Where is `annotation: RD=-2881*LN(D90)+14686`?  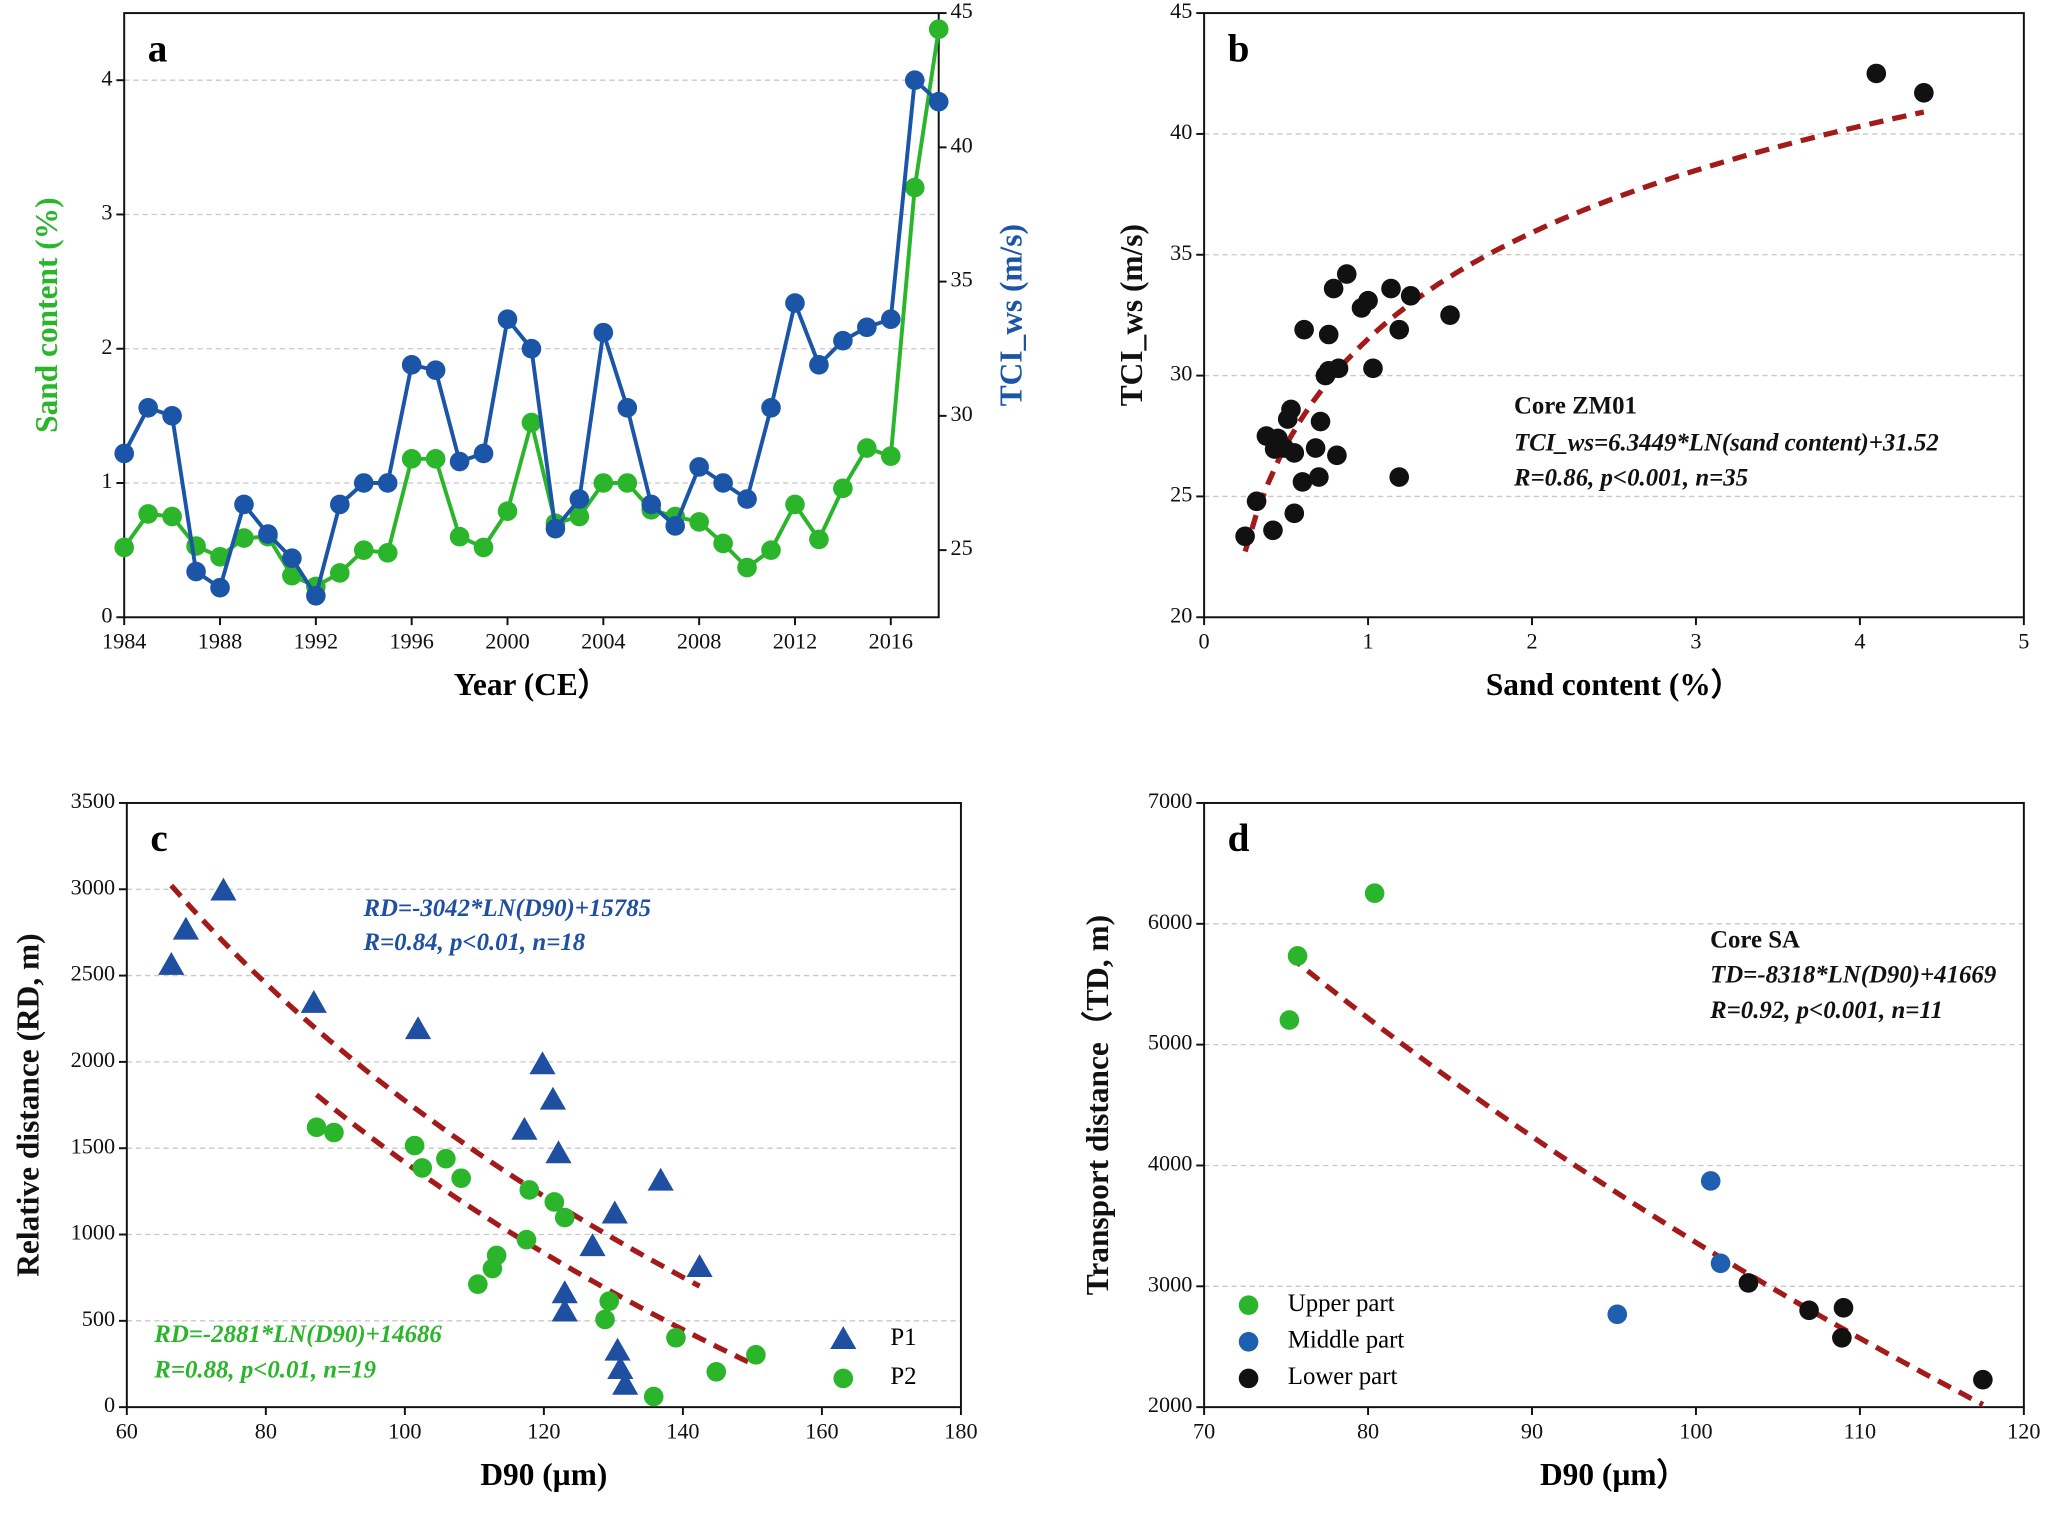 annotation: RD=-2881*LN(D90)+14686 is located at coordinates (297, 1334).